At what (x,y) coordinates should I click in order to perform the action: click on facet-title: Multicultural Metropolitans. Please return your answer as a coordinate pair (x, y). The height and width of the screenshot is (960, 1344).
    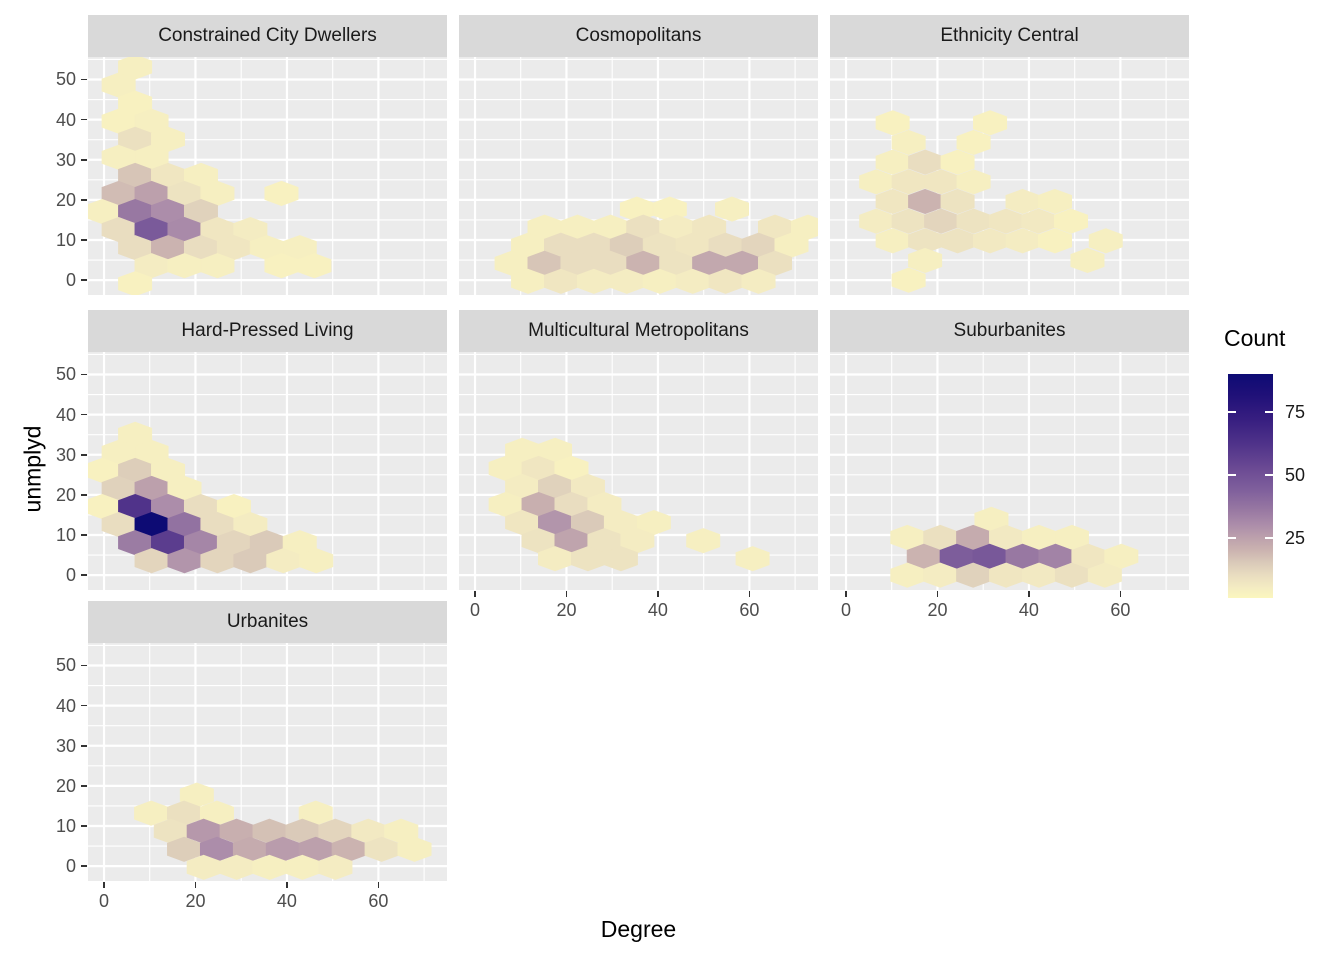
    Looking at the image, I should click on (638, 330).